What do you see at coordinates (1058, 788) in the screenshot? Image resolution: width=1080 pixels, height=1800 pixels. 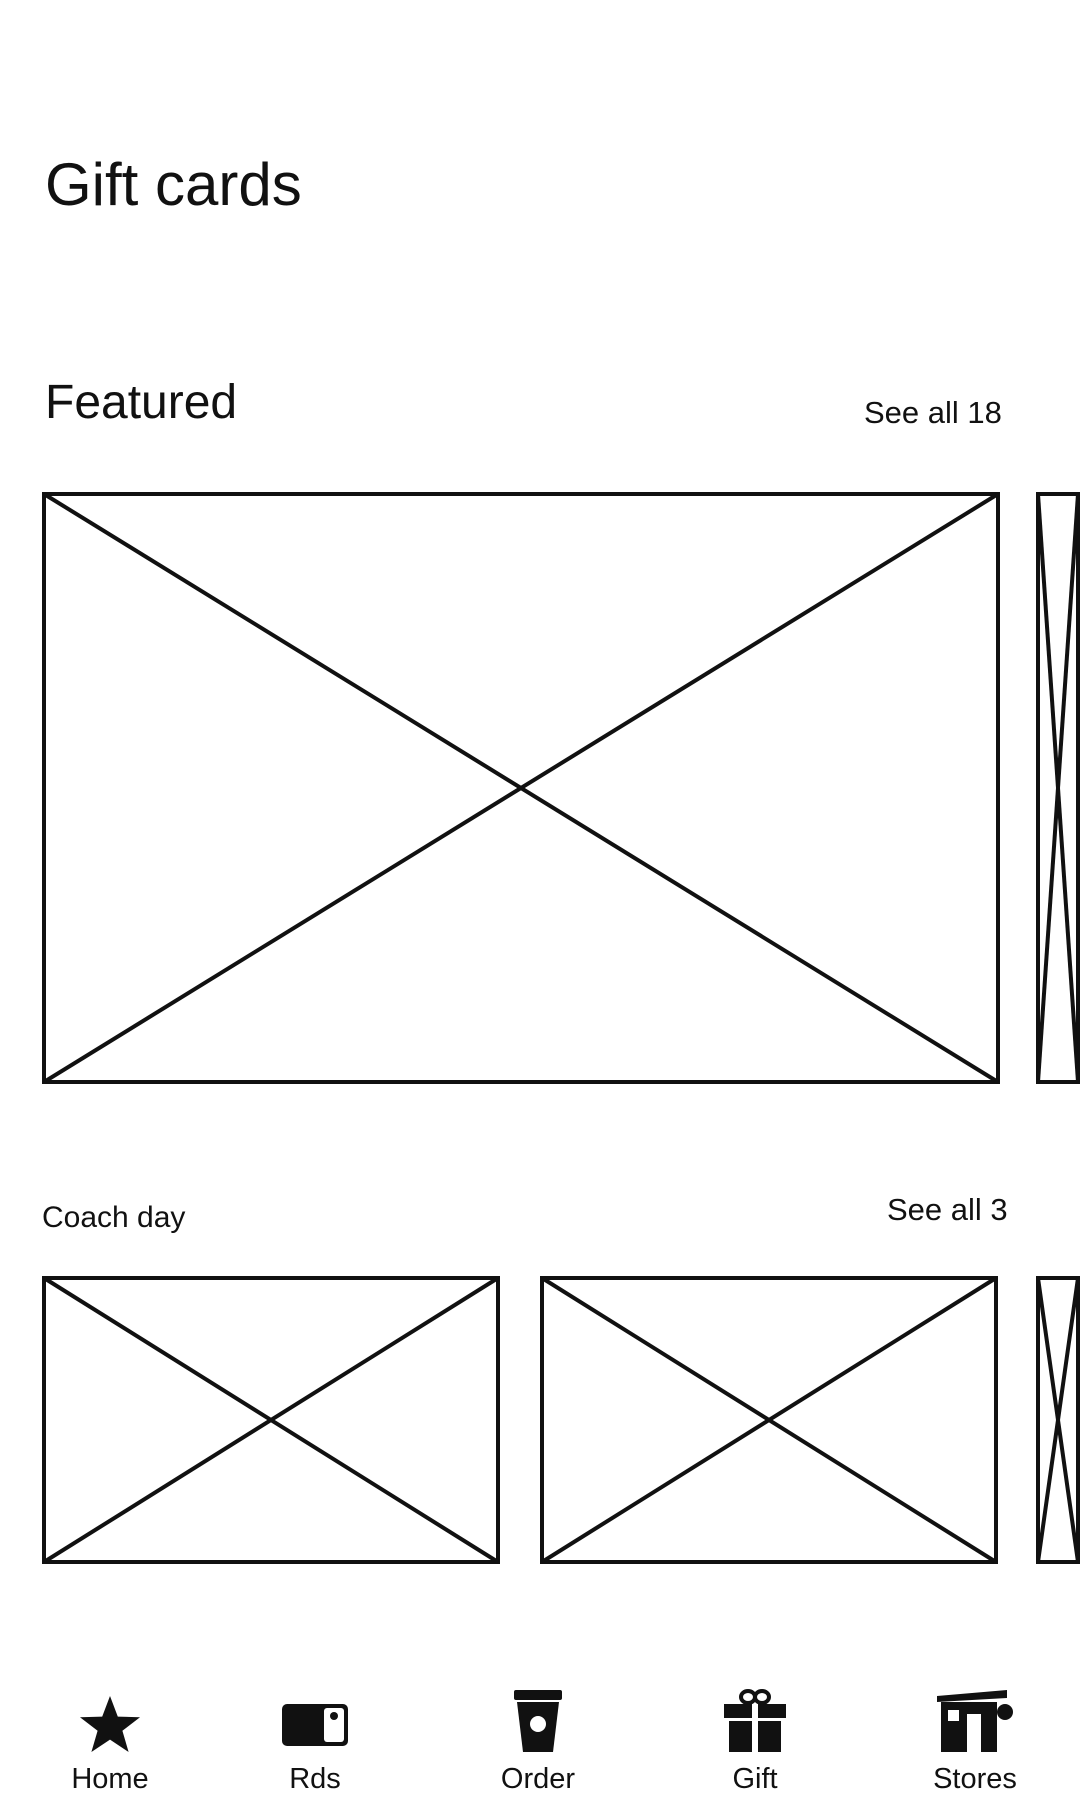 I see `featured-next-card-image` at bounding box center [1058, 788].